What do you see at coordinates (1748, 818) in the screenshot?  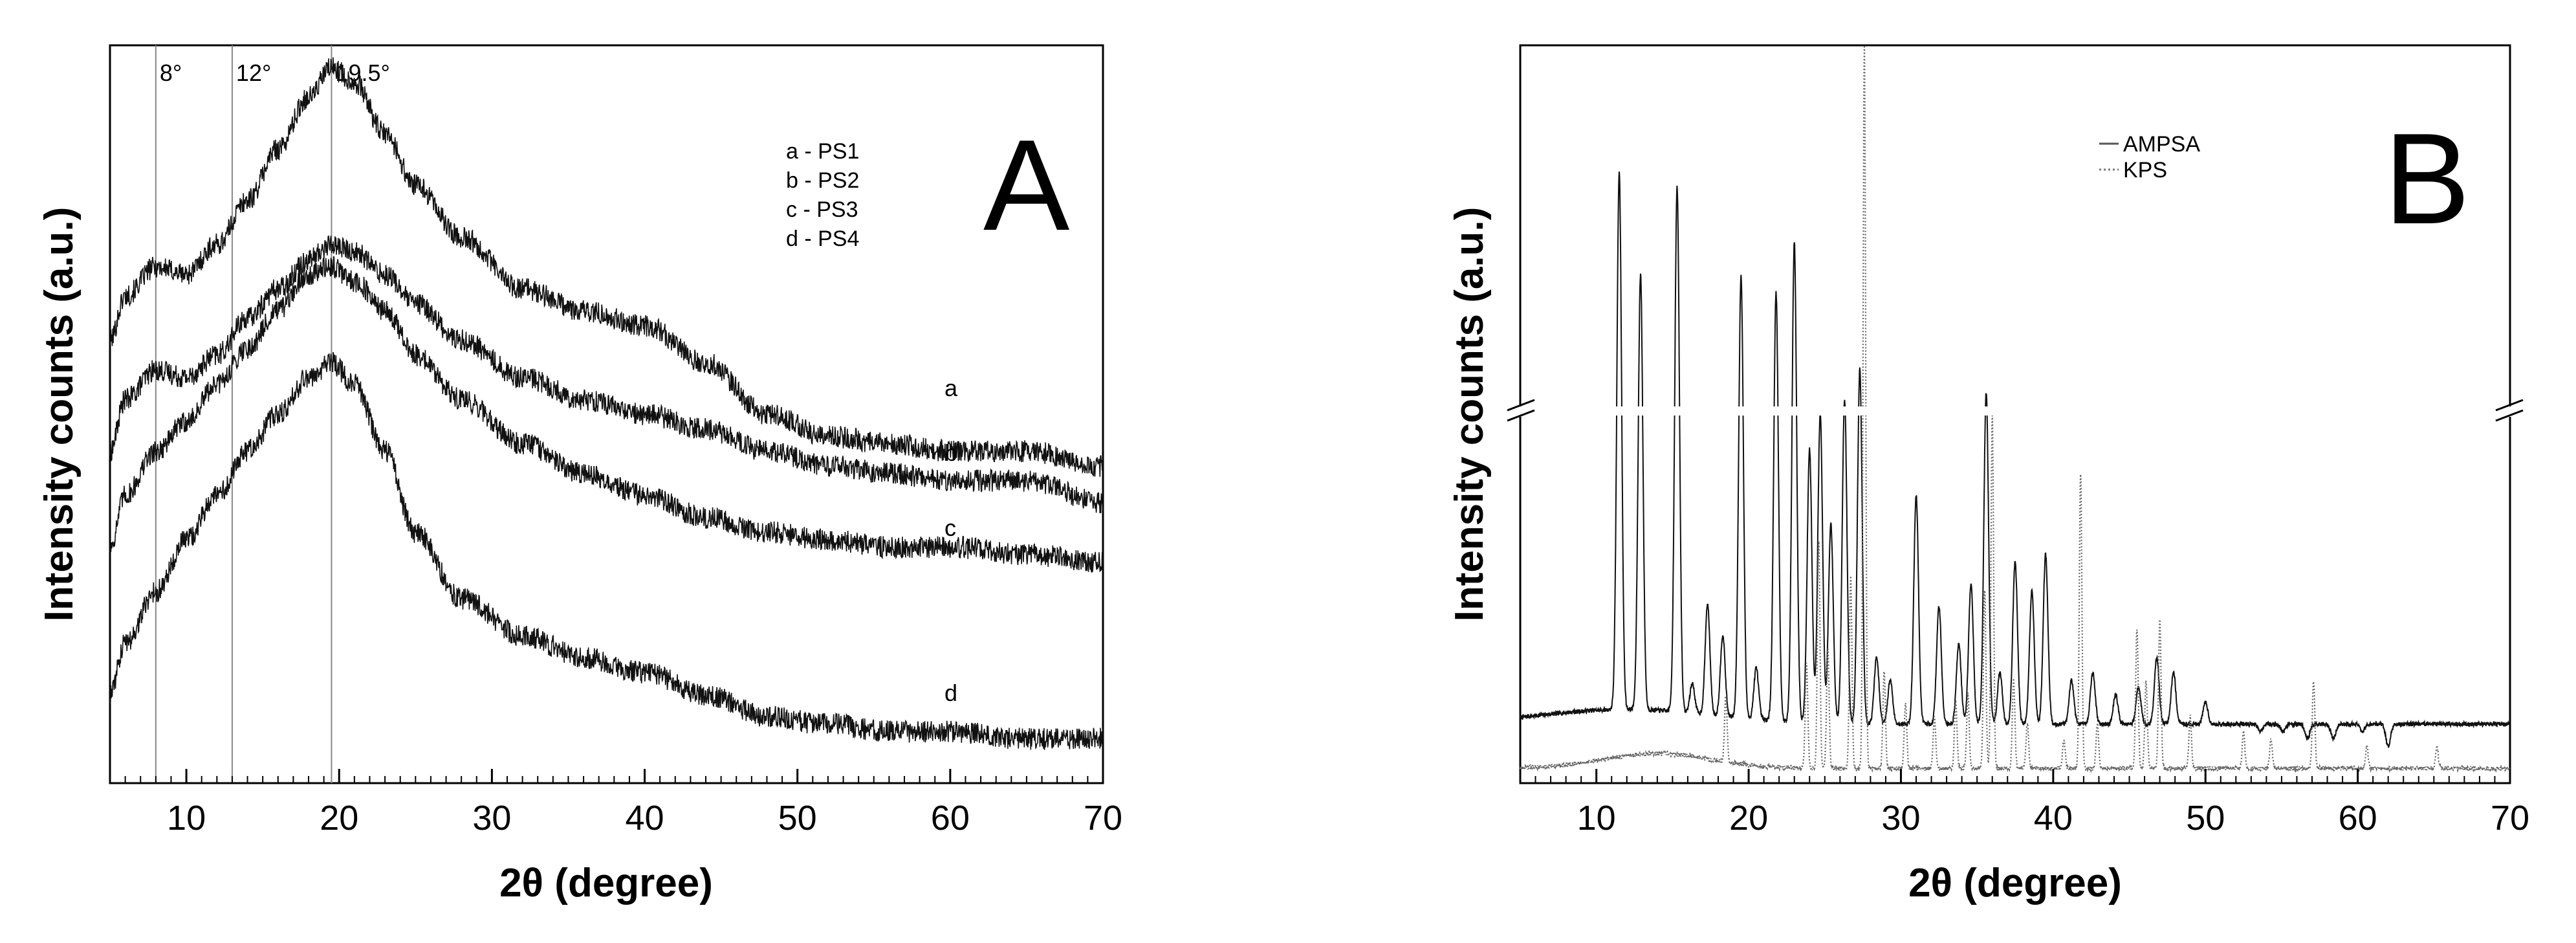 I see `b-tick-label-20: 20` at bounding box center [1748, 818].